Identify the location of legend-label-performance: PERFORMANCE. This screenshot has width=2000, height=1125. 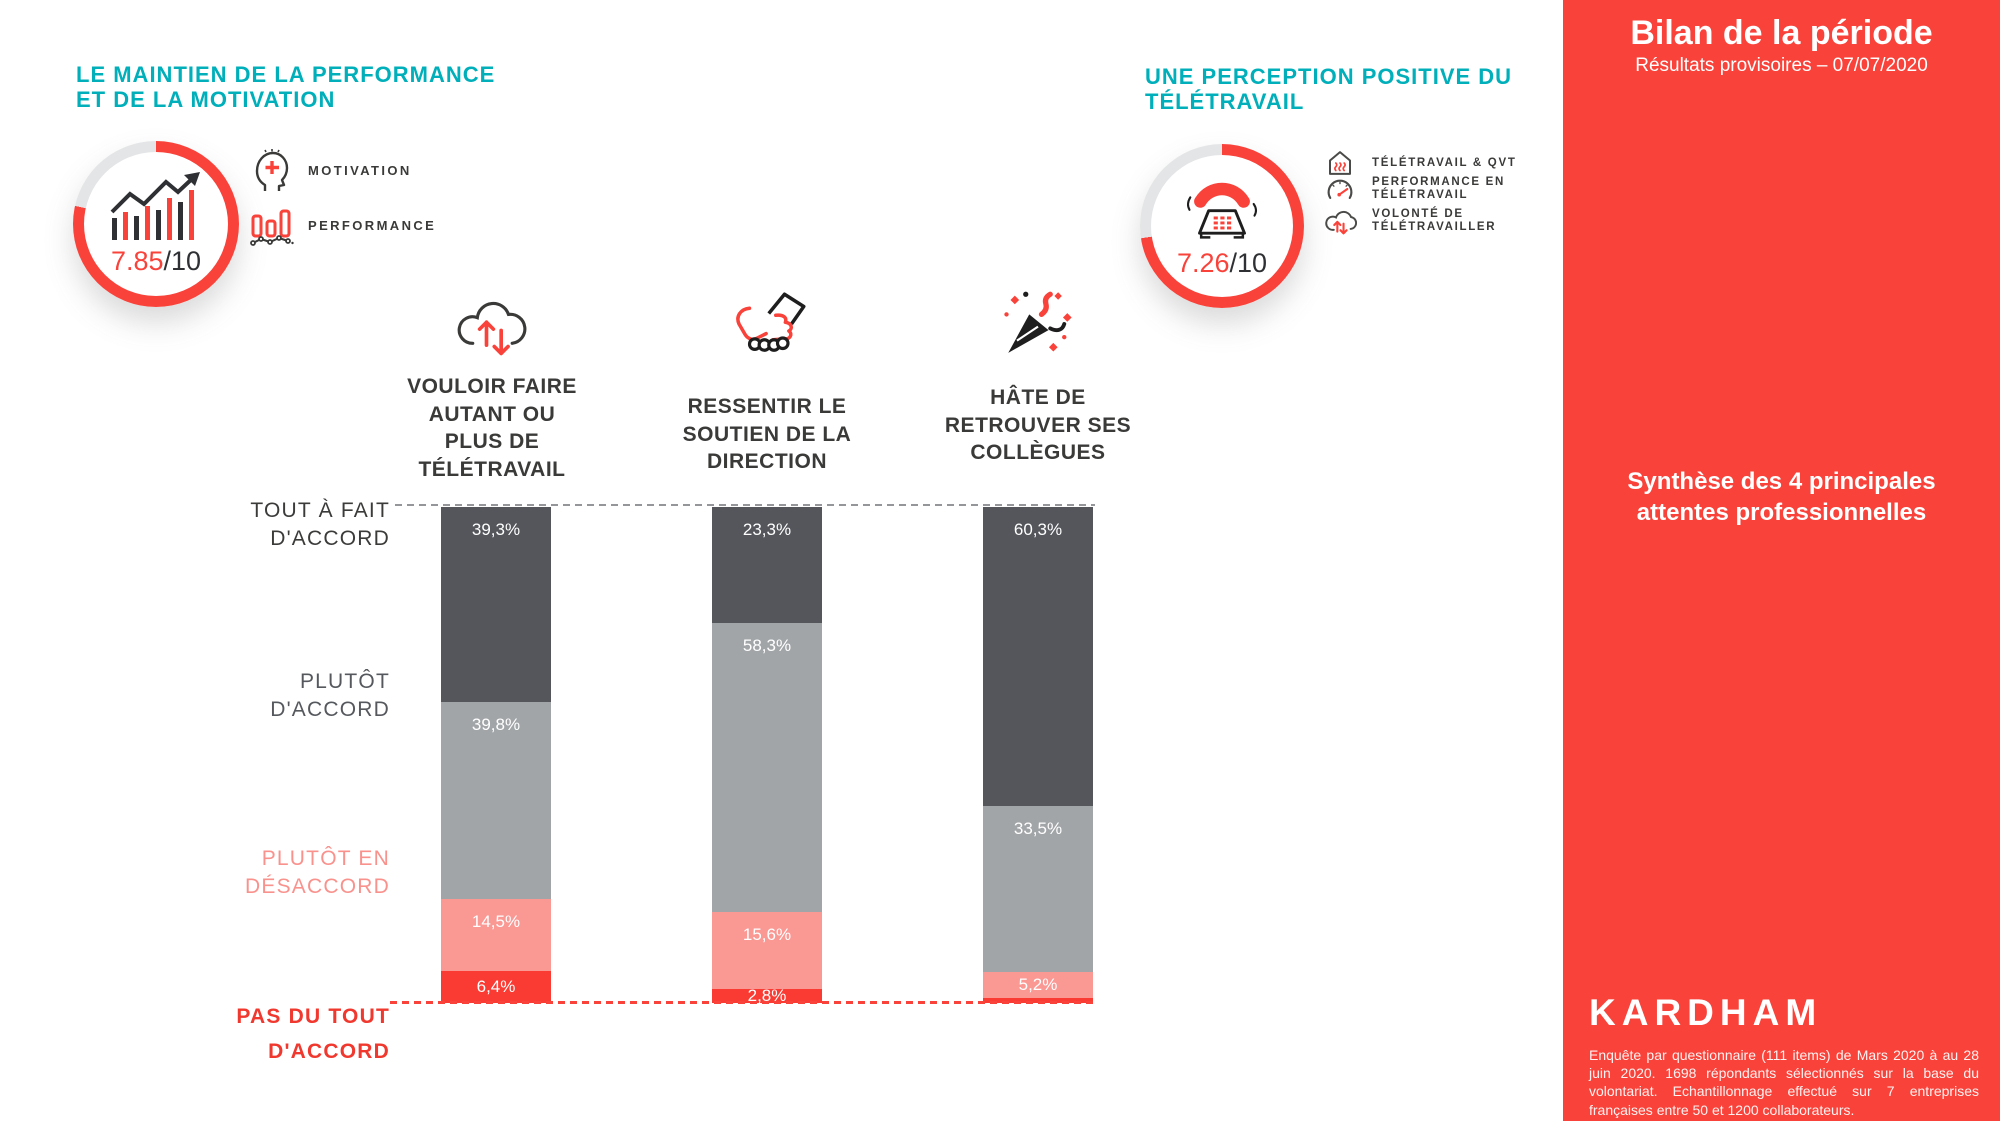
(372, 225).